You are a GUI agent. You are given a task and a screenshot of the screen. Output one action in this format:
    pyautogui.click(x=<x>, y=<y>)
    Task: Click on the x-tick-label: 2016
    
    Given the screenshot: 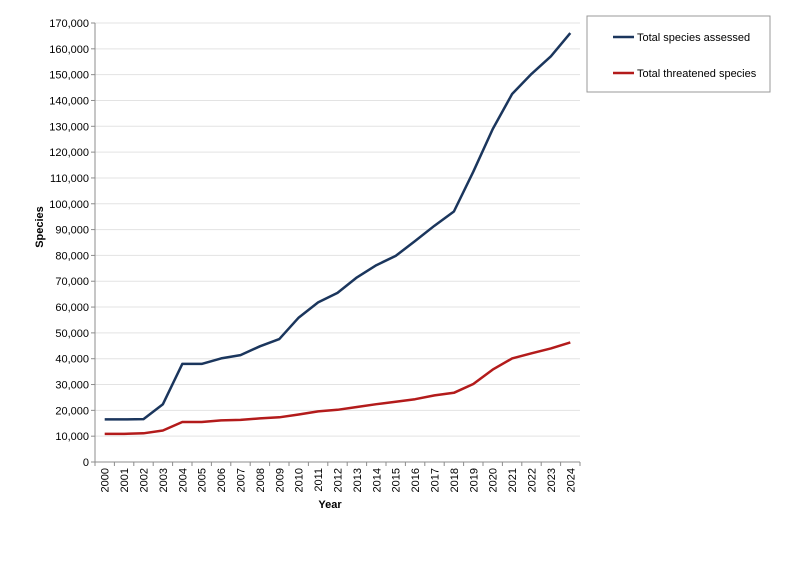 What is the action you would take?
    pyautogui.click(x=416, y=480)
    